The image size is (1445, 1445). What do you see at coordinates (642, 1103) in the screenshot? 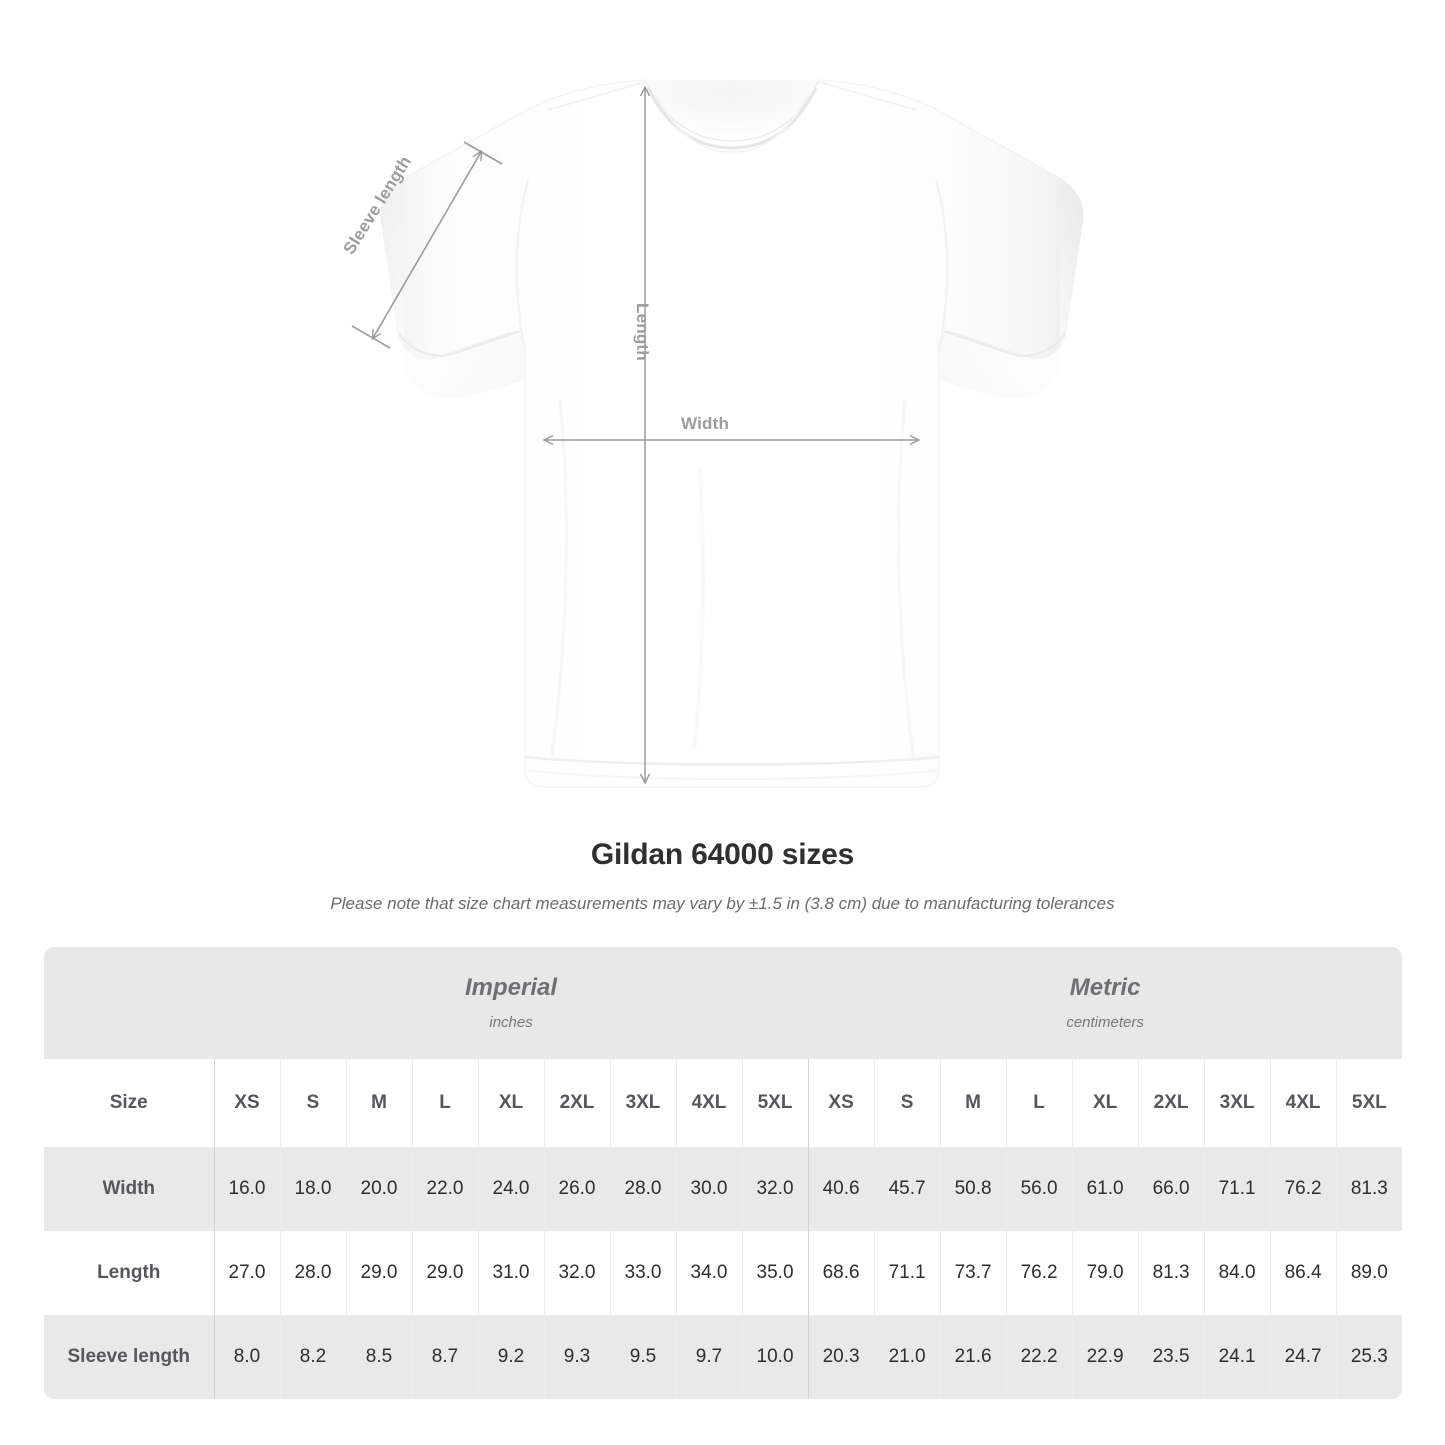
I see `column-header-3xl-imperial: 3XL` at bounding box center [642, 1103].